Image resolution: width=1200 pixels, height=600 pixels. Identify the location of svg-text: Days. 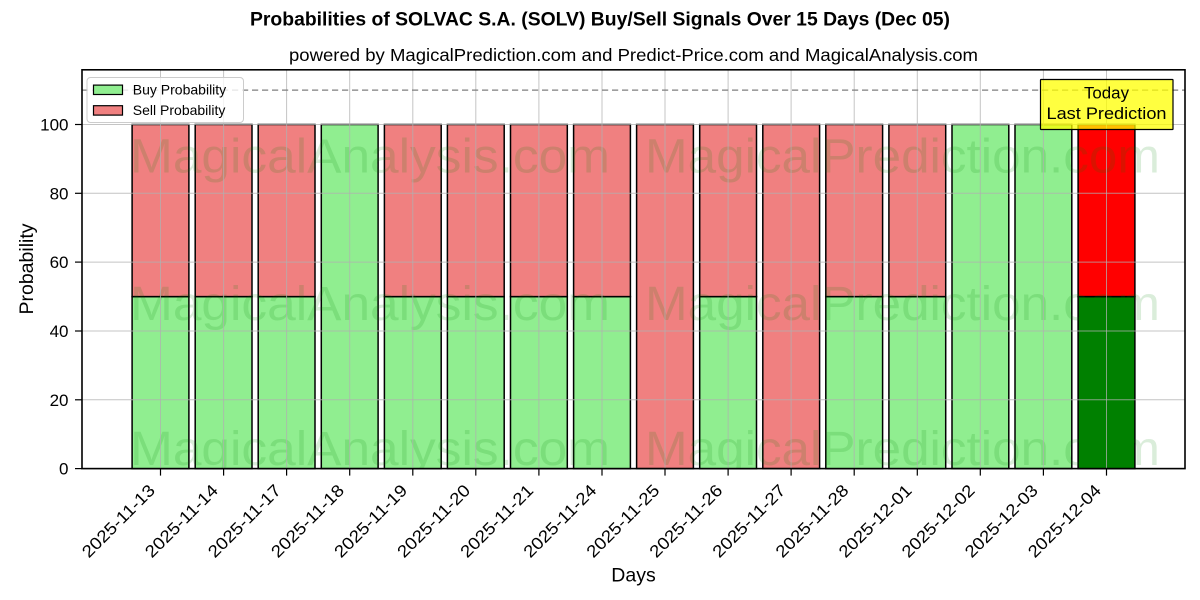
(633, 575).